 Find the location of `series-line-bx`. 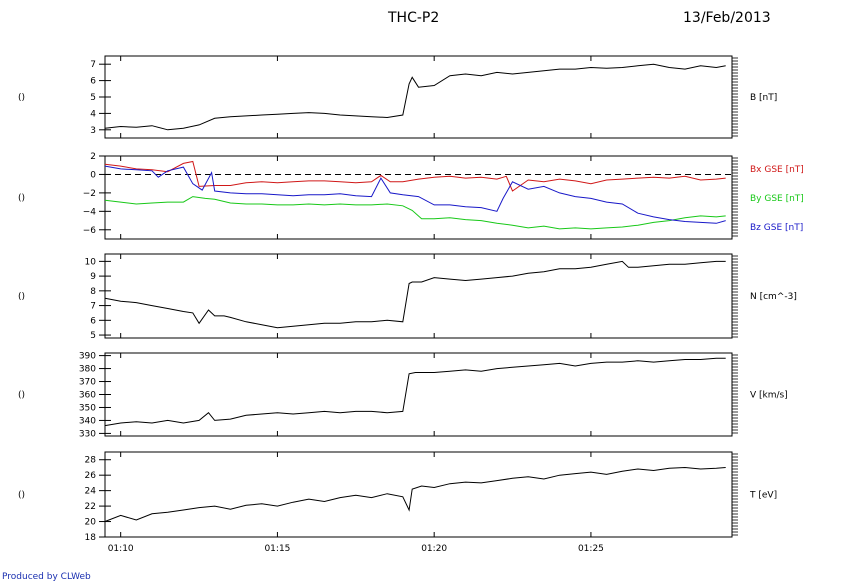

series-line-bx is located at coordinates (415, 176).